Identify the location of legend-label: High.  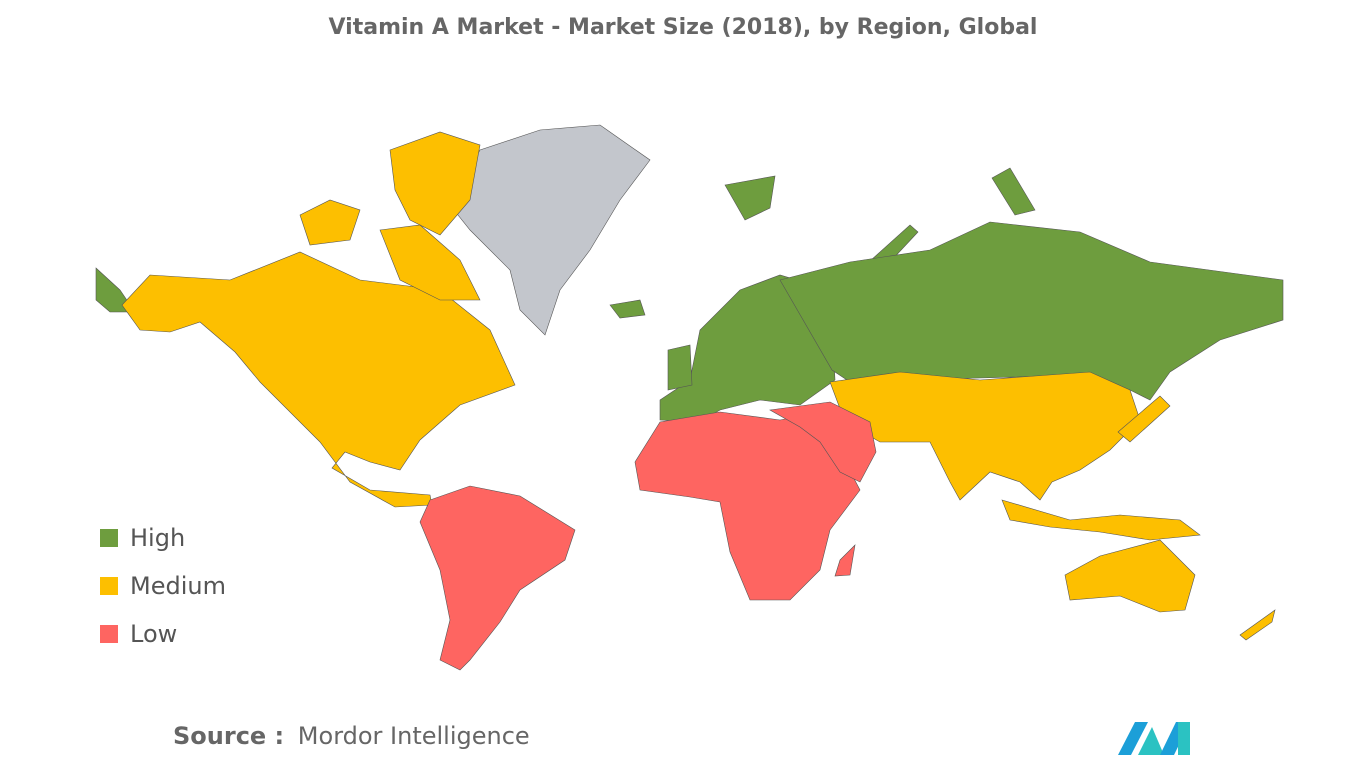
(157, 538).